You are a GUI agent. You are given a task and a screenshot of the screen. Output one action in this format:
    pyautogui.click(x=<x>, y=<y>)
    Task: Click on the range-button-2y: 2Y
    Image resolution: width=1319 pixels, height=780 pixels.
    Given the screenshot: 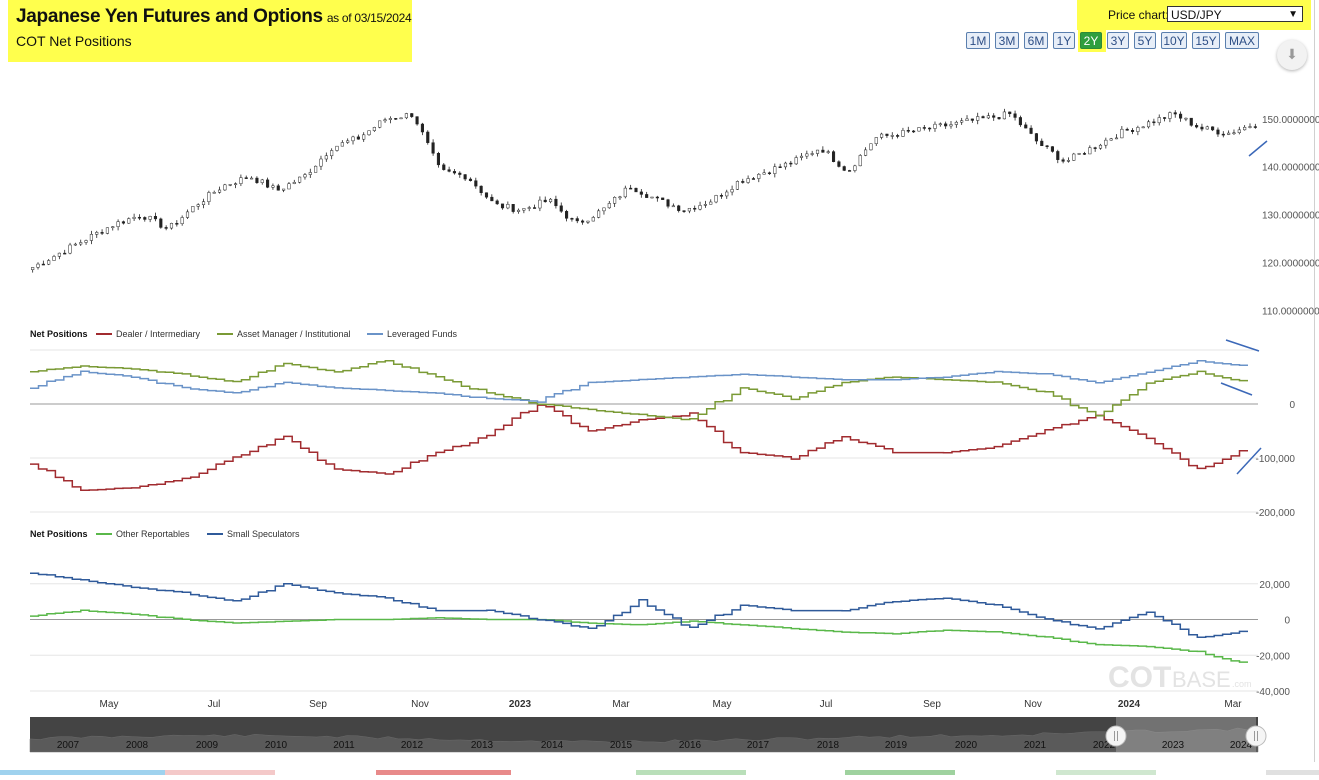 What is the action you would take?
    pyautogui.click(x=1091, y=40)
    